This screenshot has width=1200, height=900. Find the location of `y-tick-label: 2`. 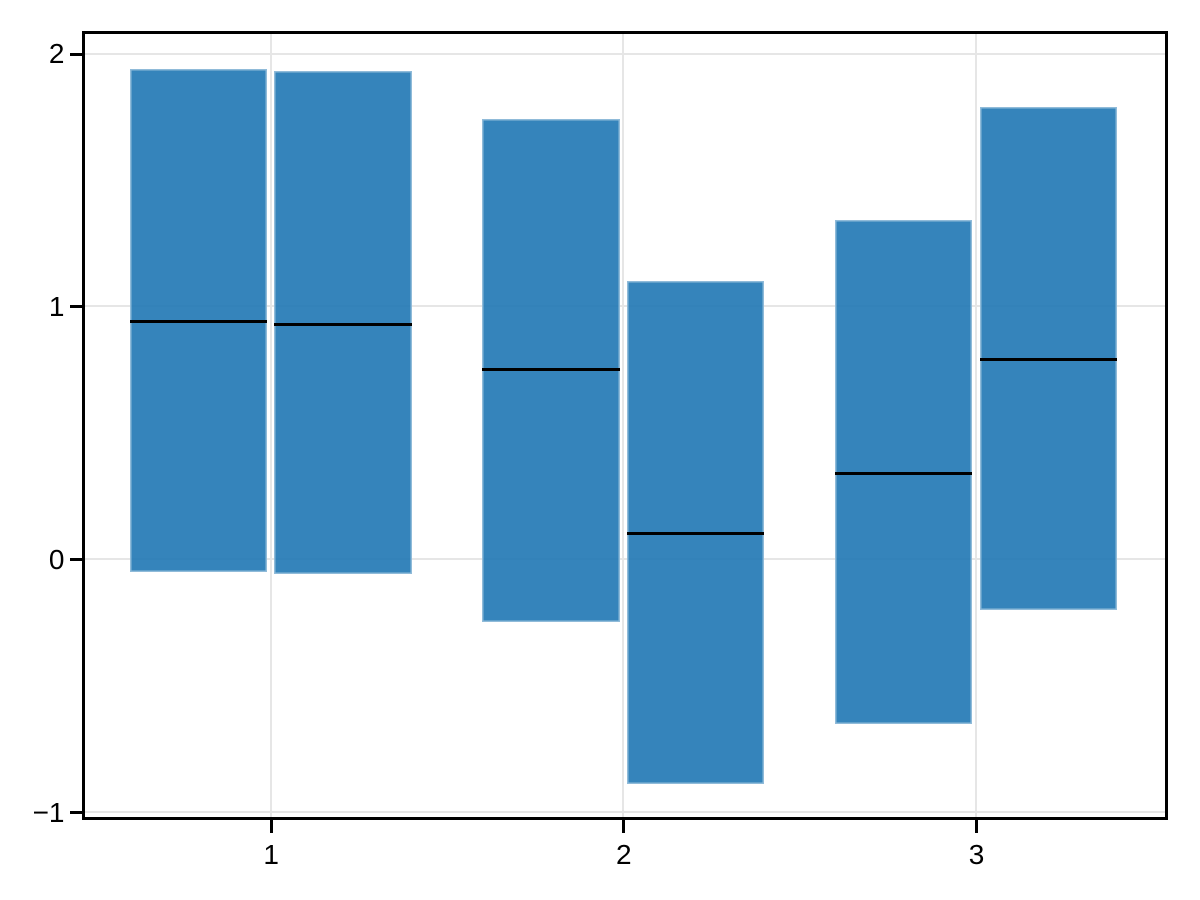

y-tick-label: 2 is located at coordinates (56, 53).